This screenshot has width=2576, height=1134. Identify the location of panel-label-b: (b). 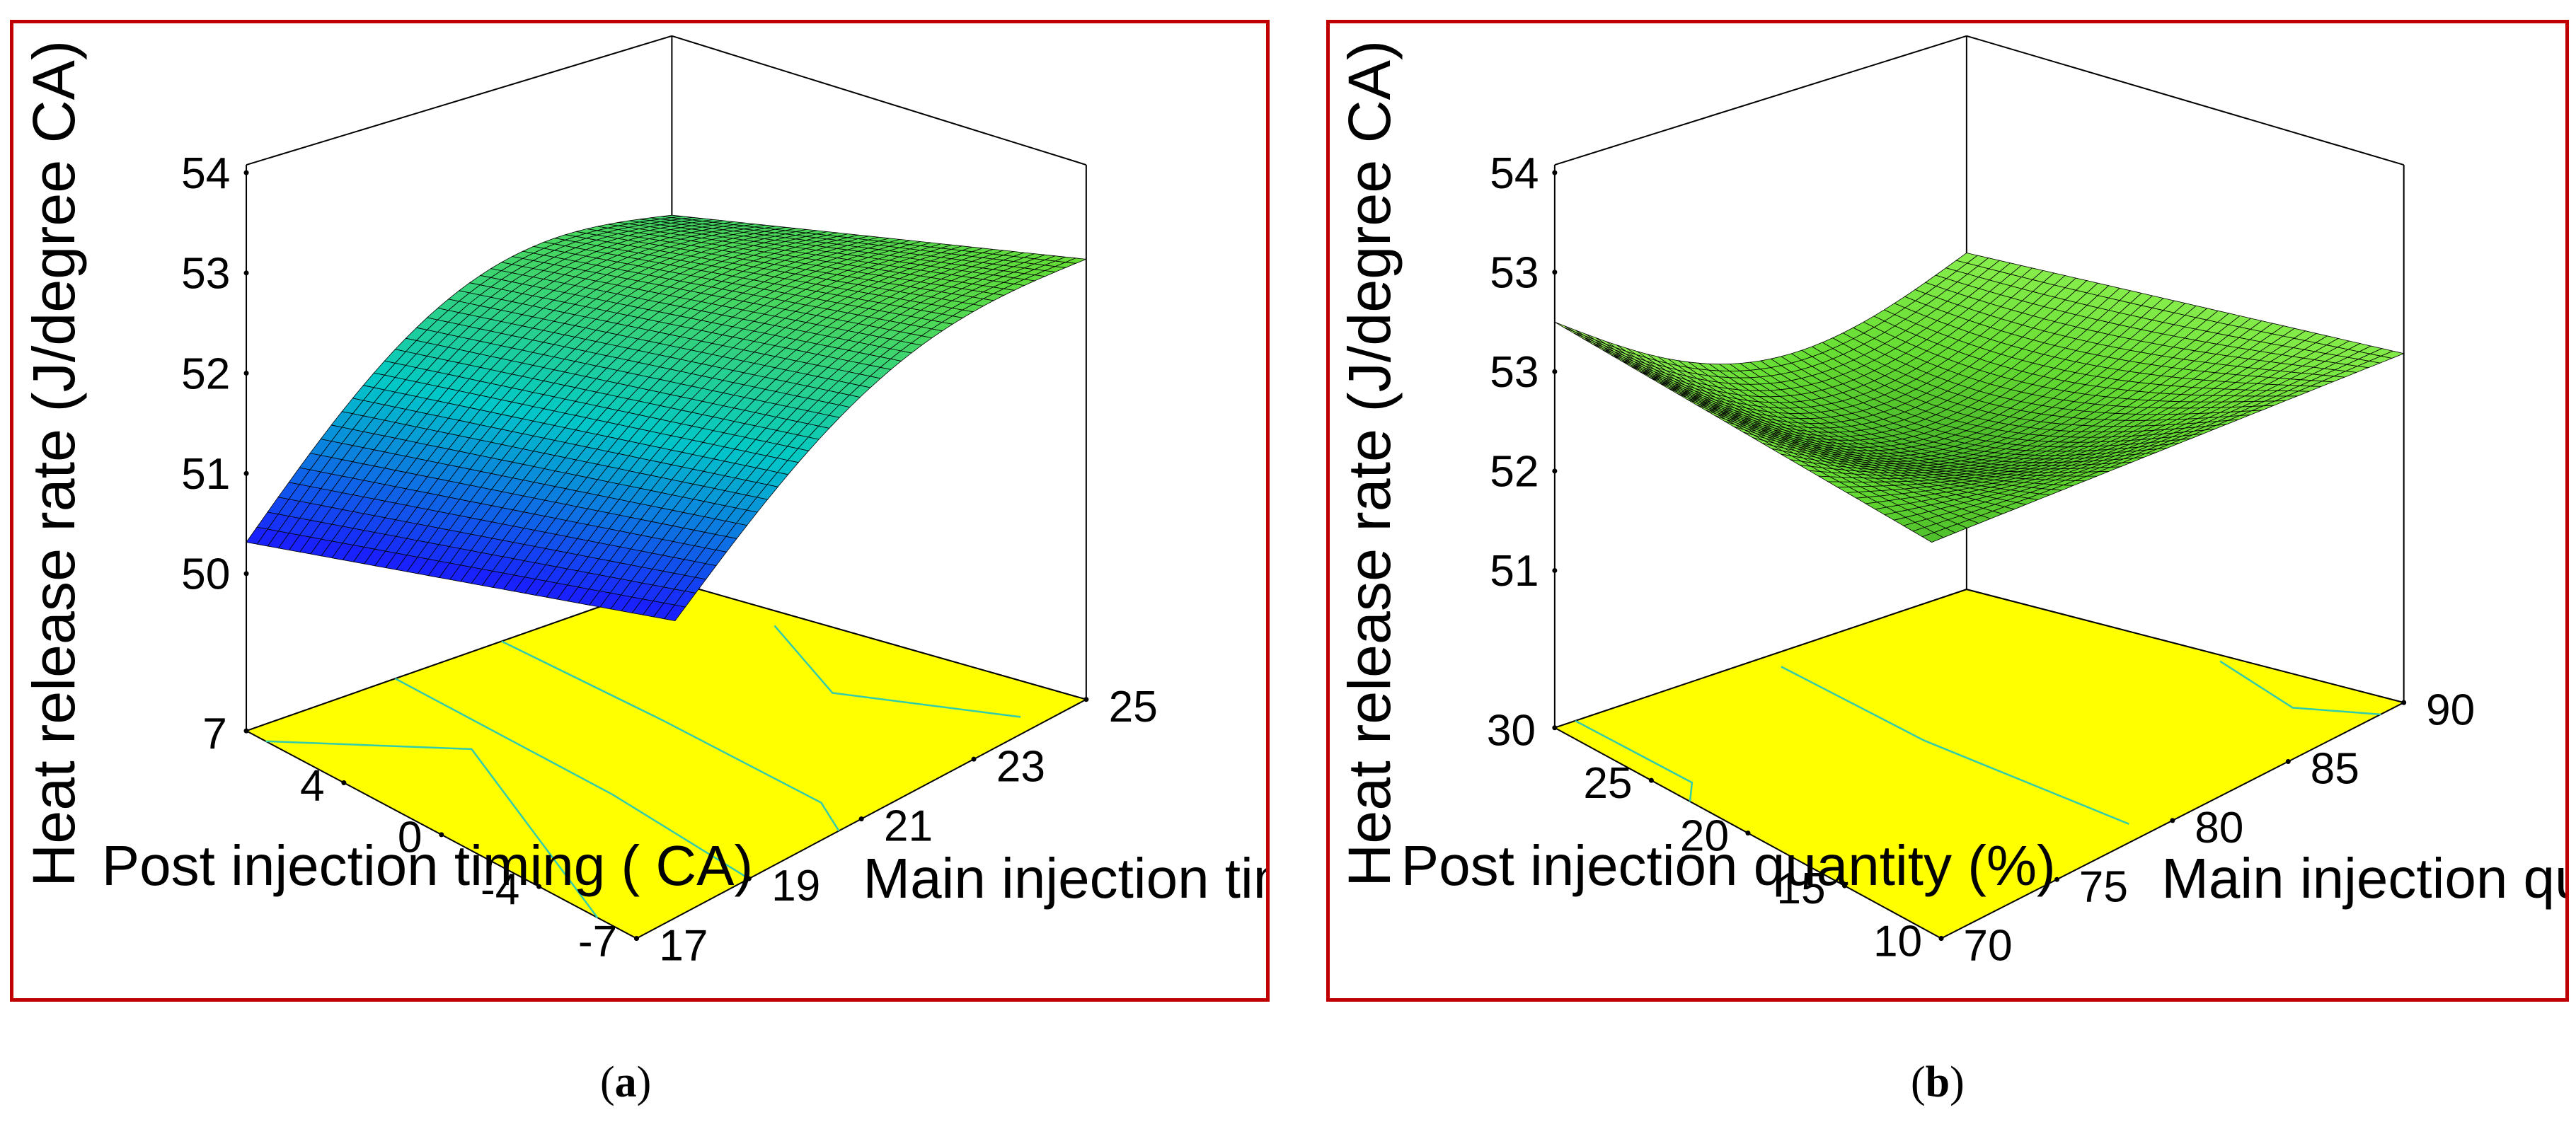
(1938, 1082).